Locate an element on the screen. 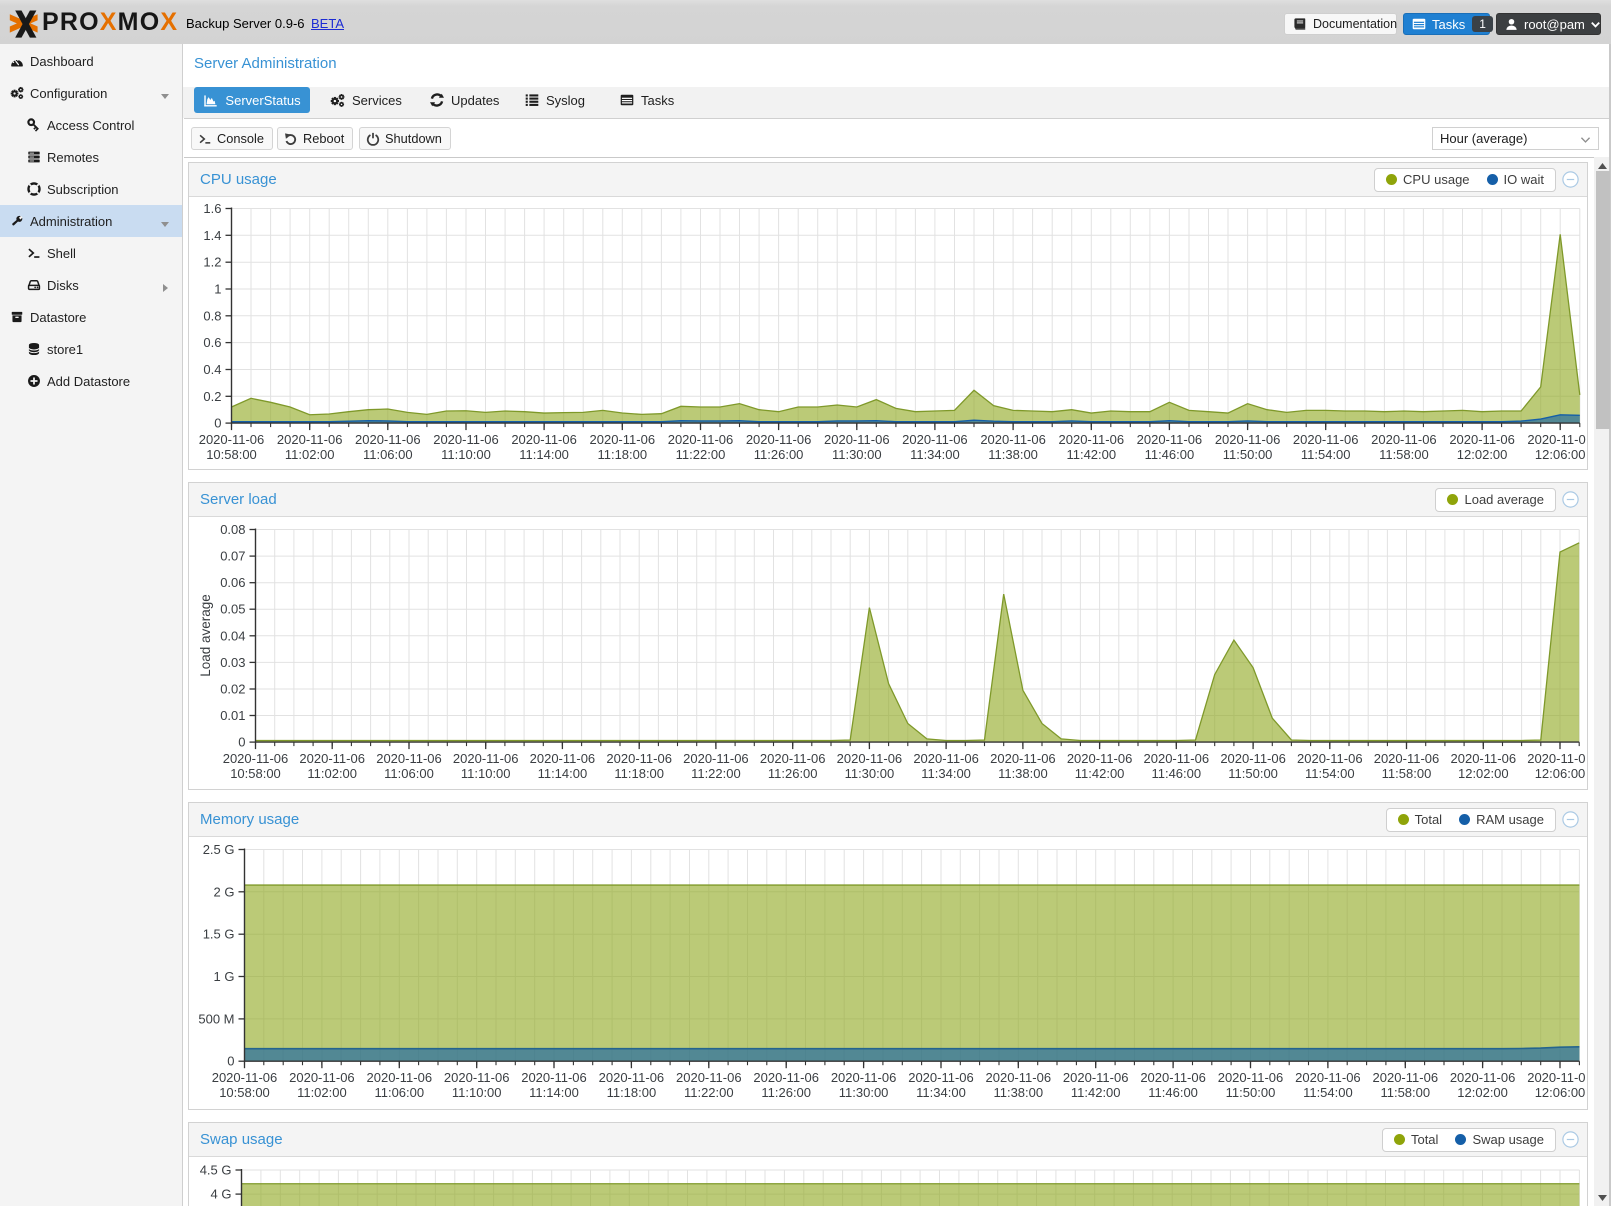 This screenshot has height=1206, width=1611. svg-text: 4.5 G is located at coordinates (216, 1169).